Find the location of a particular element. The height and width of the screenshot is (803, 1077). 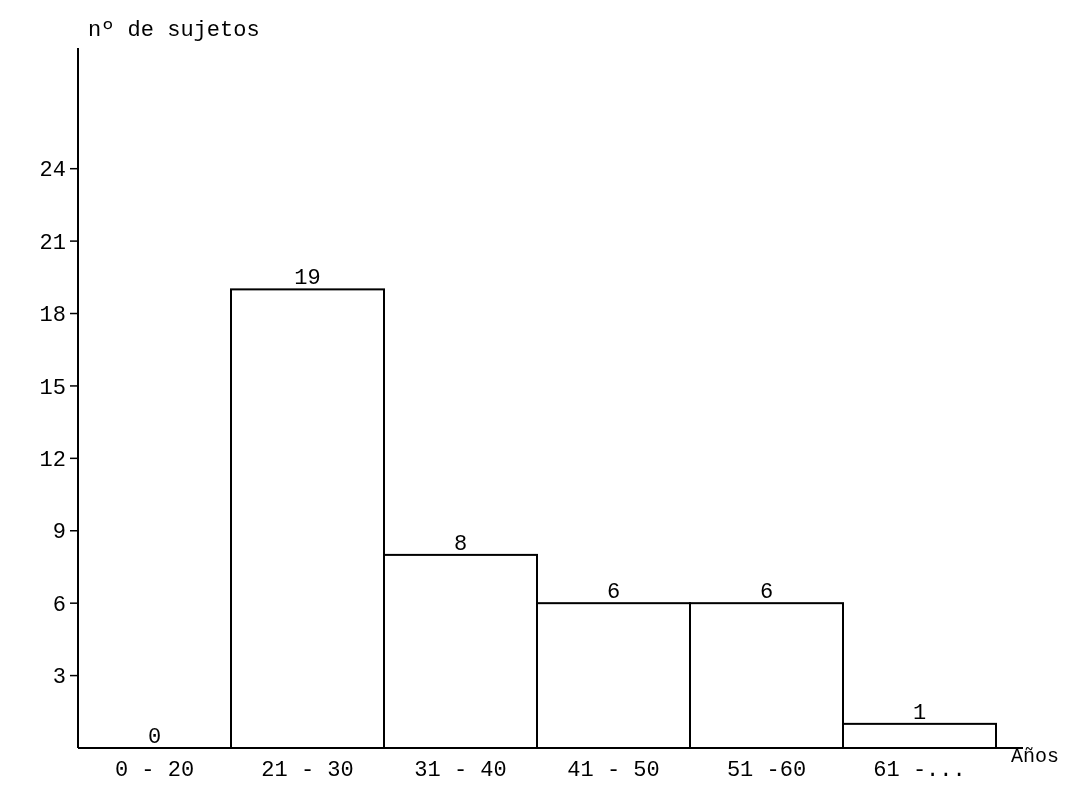

data-label: 1 is located at coordinates (919, 713).